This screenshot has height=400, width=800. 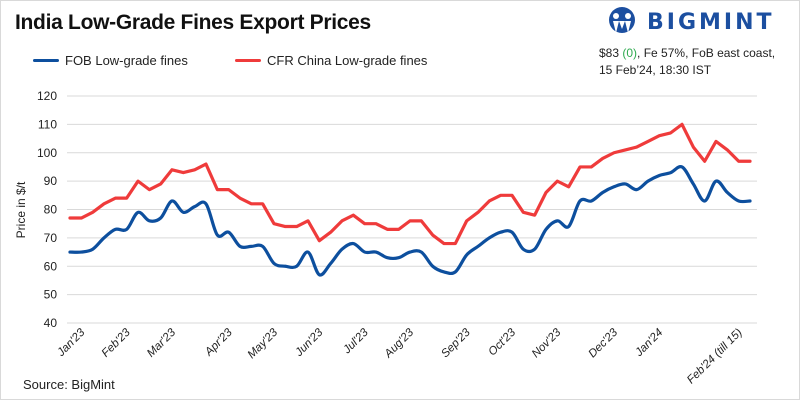 What do you see at coordinates (399, 343) in the screenshot?
I see `x-tick-label: Aug'23` at bounding box center [399, 343].